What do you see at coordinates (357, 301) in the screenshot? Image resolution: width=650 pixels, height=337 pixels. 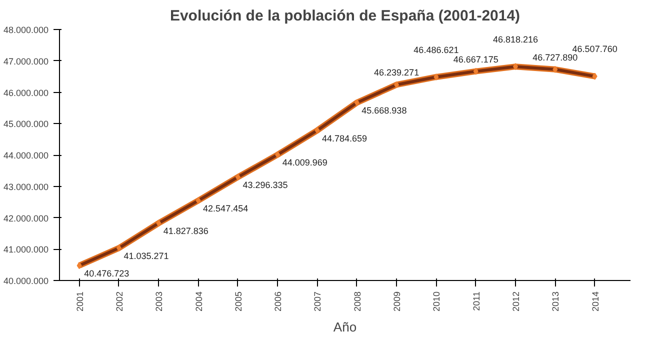 I see `x-tick-label: 2008` at bounding box center [357, 301].